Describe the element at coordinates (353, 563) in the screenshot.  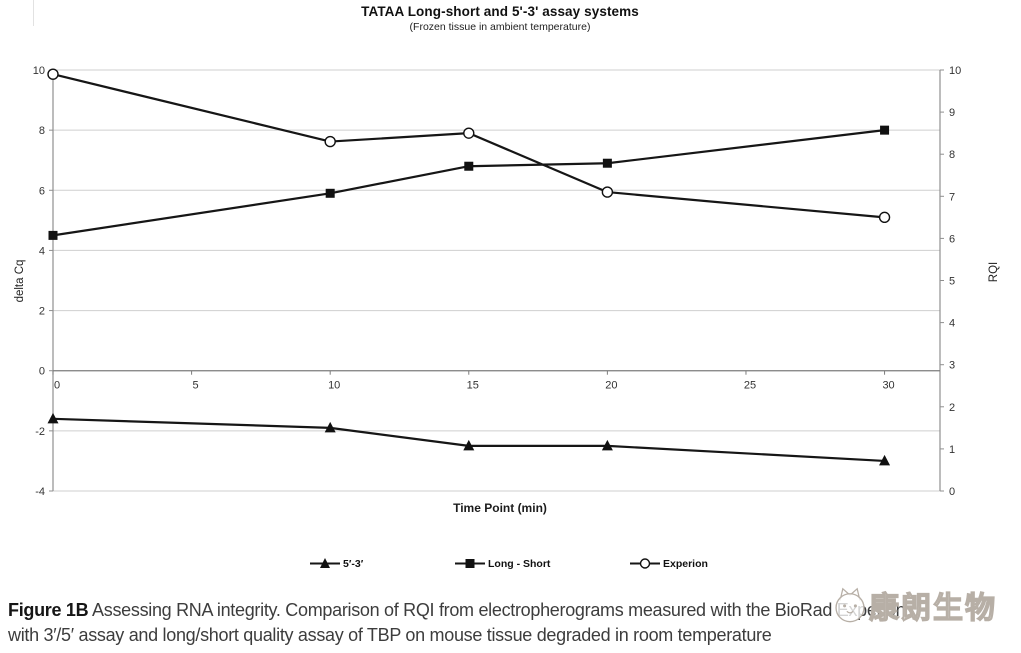
I see `legend-label: 5′-3′` at that location.